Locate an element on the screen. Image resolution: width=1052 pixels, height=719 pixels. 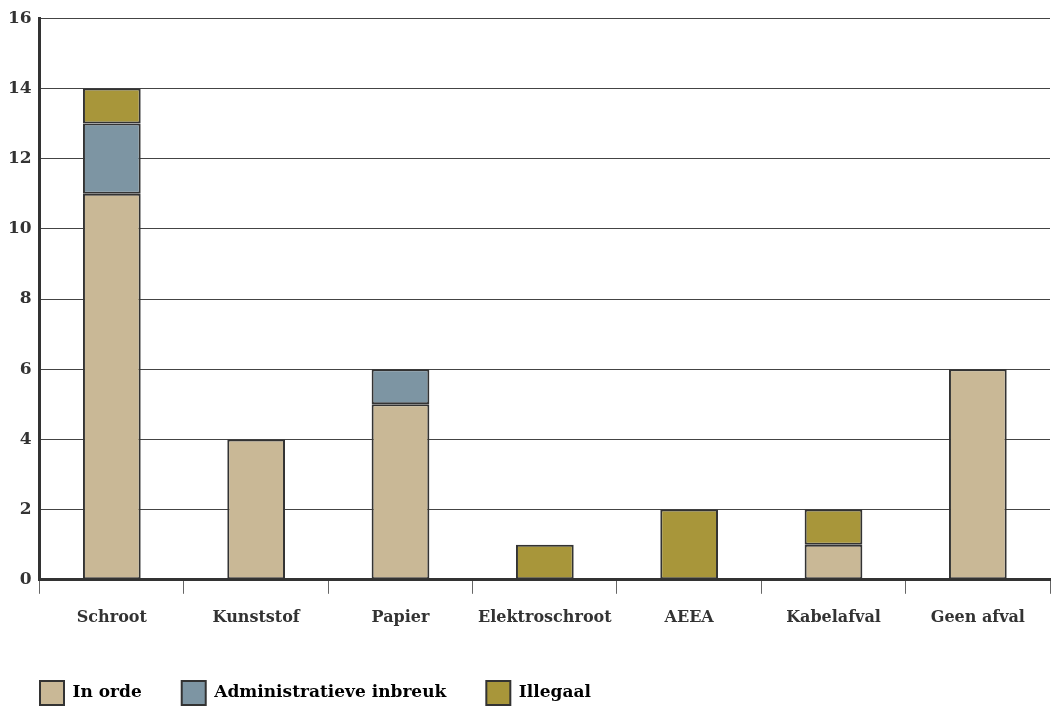
x-tick-label: Geen afval is located at coordinates (977, 616).